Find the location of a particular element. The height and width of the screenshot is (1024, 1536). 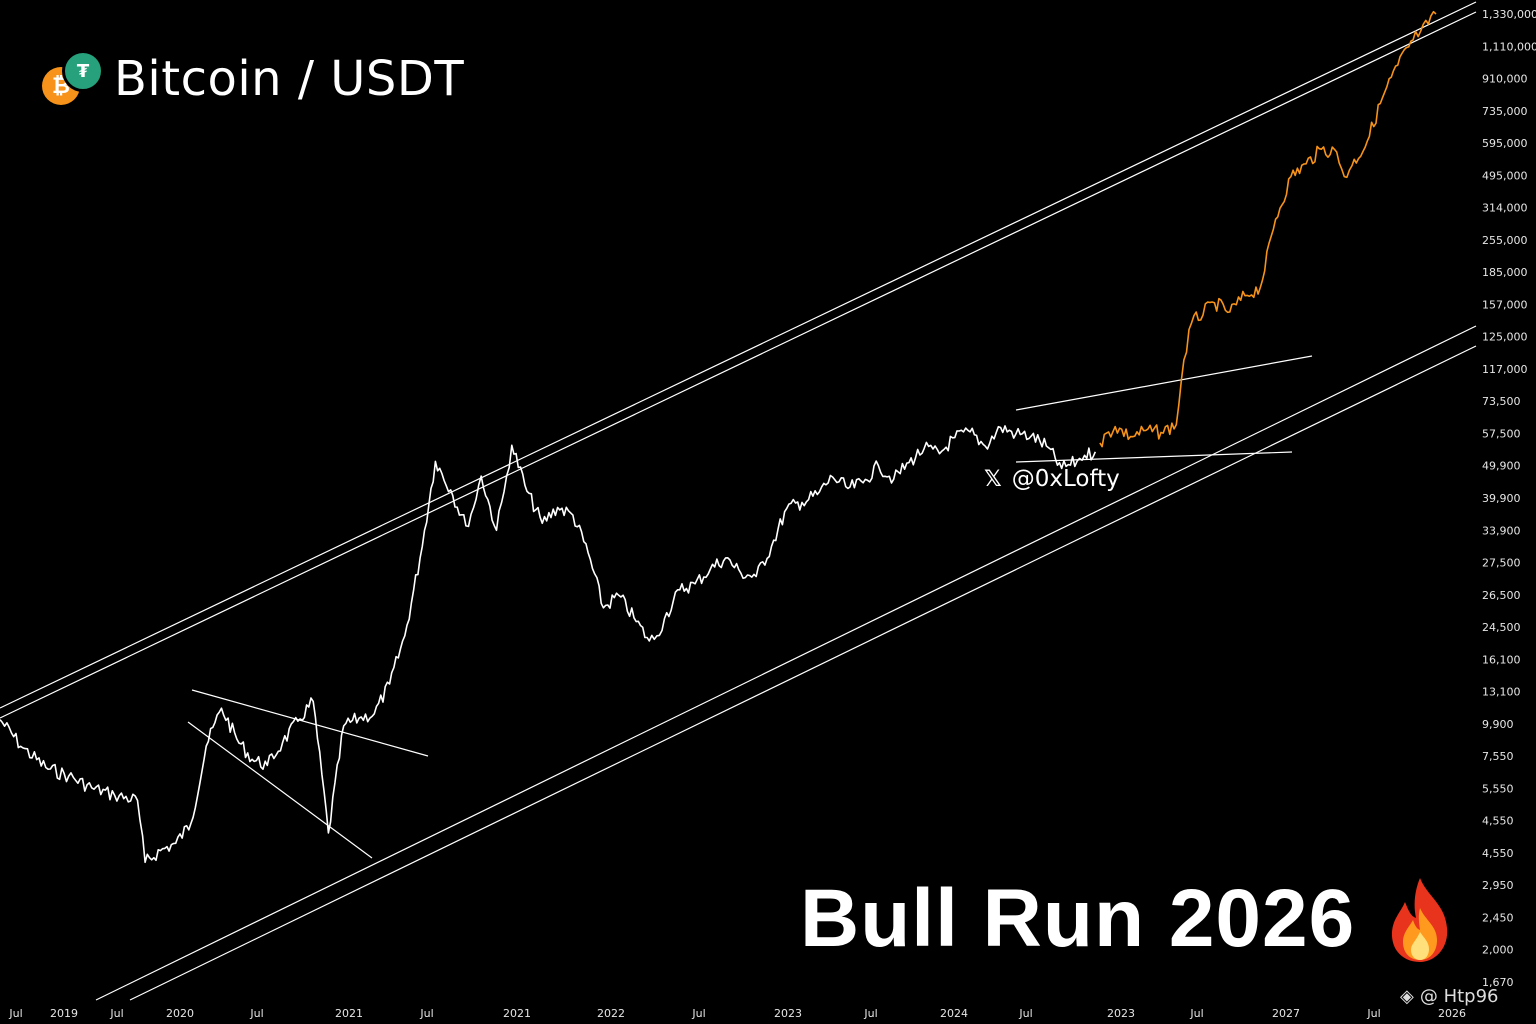

range-top-line is located at coordinates (1164, 383).